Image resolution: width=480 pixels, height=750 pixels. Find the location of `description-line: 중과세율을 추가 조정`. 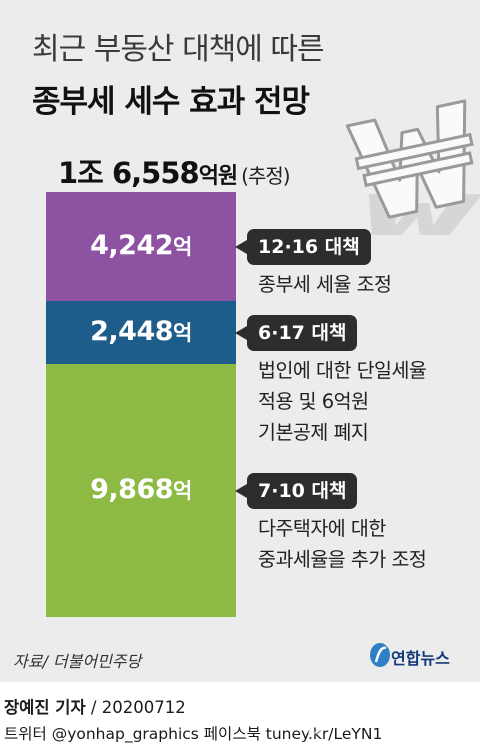

description-line: 중과세율을 추가 조정 is located at coordinates (342, 559).